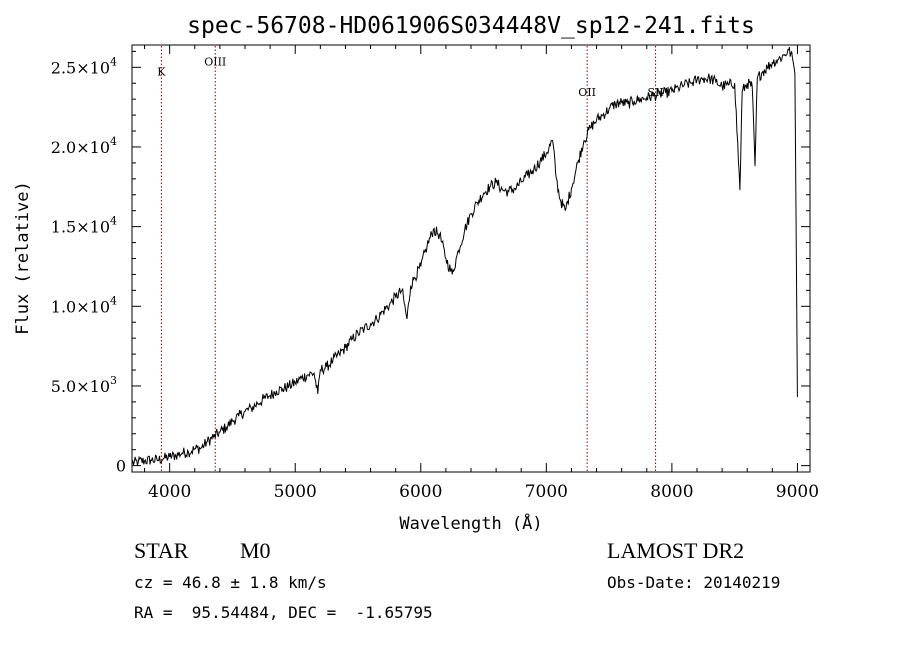  I want to click on y-tick-label: 5.0×10³, so click(84, 385).